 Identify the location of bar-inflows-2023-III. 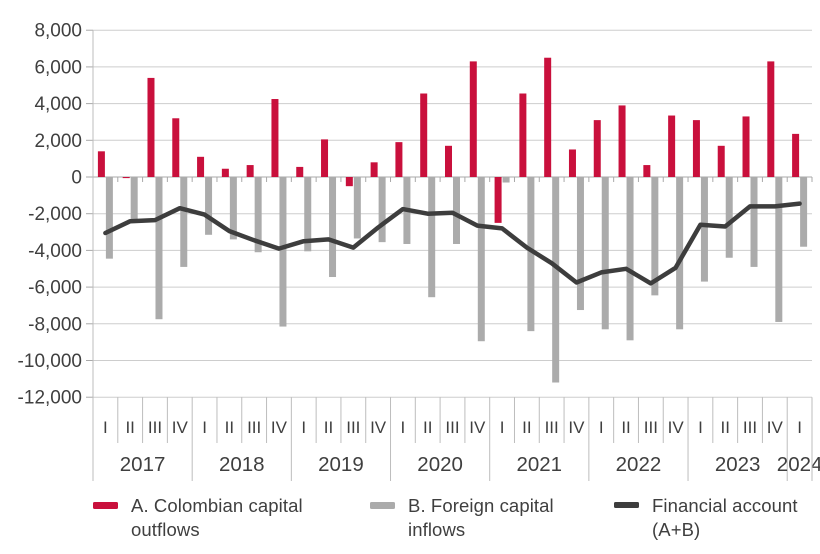
(754, 222).